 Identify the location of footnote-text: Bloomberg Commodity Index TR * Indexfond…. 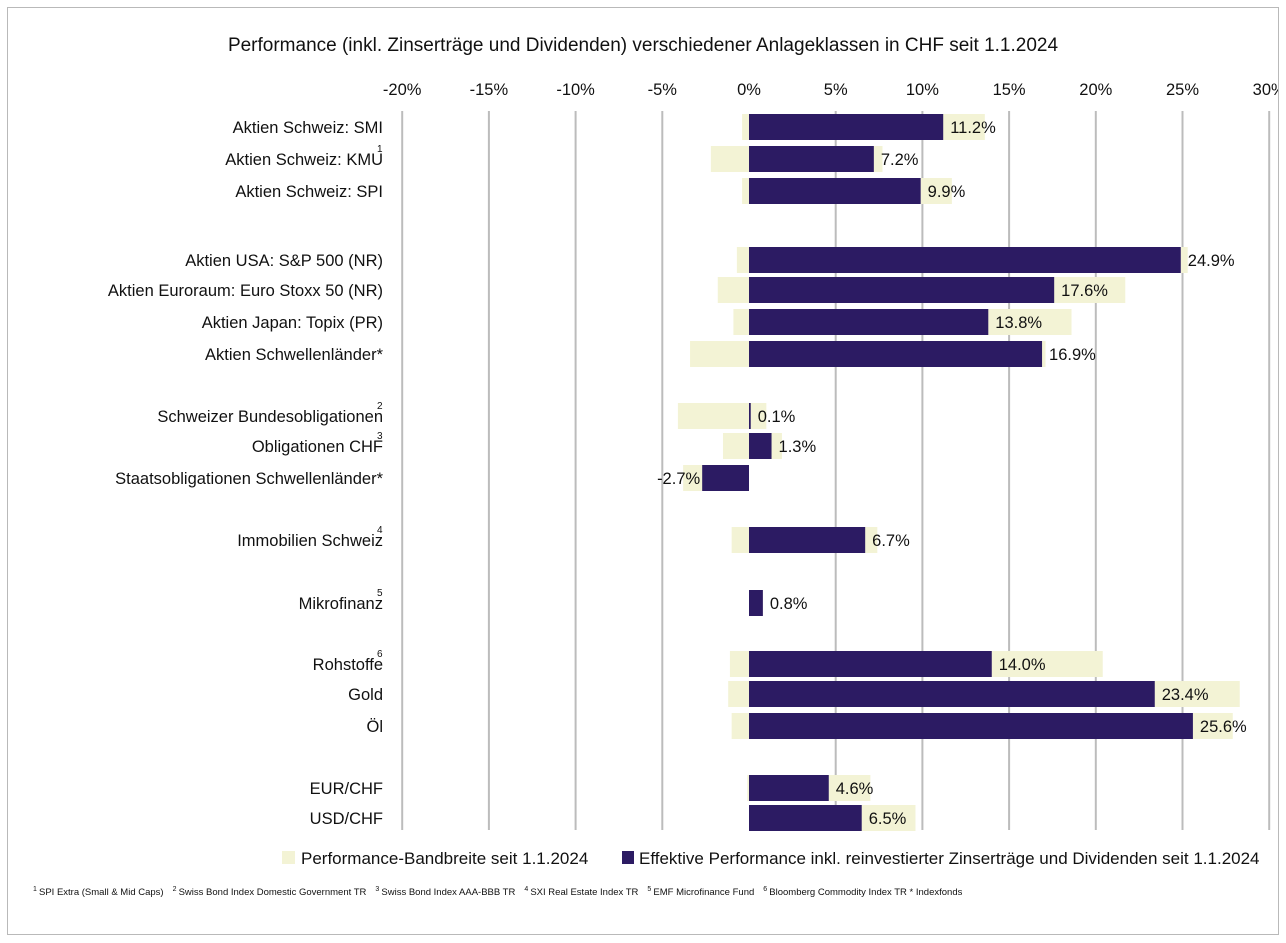
(865, 892).